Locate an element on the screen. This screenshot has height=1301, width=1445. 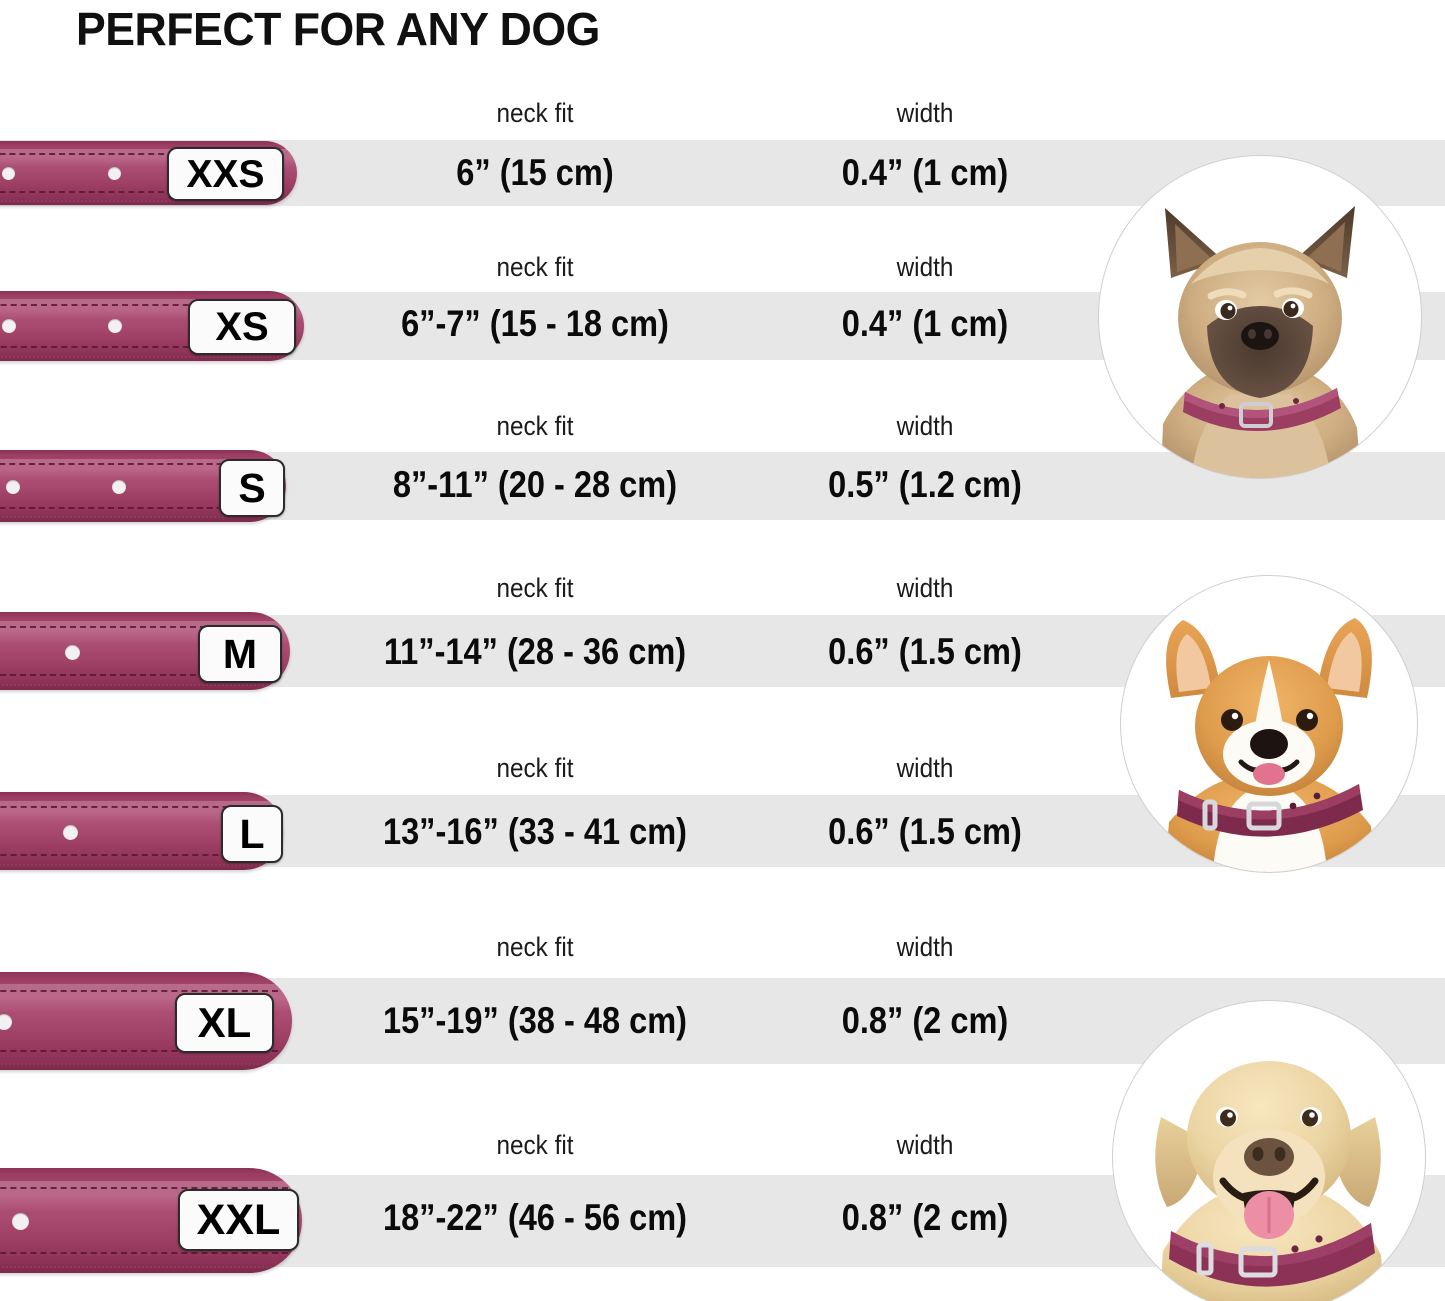
size-badge-m: M is located at coordinates (240, 654).